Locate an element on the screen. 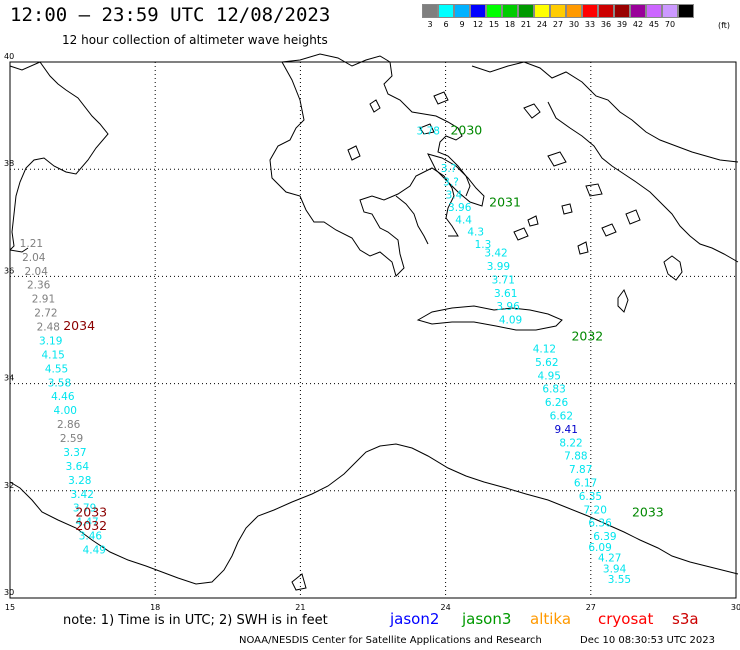  legend-labels: 3 6 9 12 15 18 21 24 27 30 33 36 39 42 45 70 is located at coordinates (558, 24).